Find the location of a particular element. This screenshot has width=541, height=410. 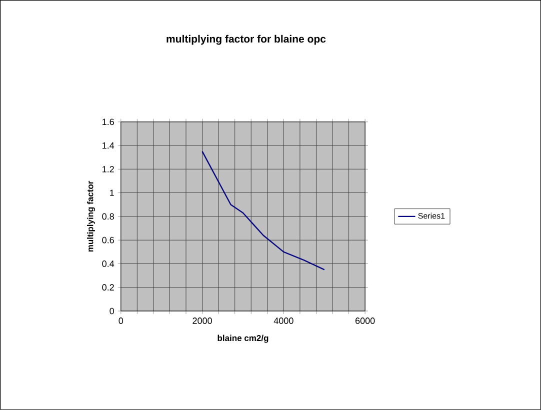

x-tick-label: 4000 is located at coordinates (284, 321).